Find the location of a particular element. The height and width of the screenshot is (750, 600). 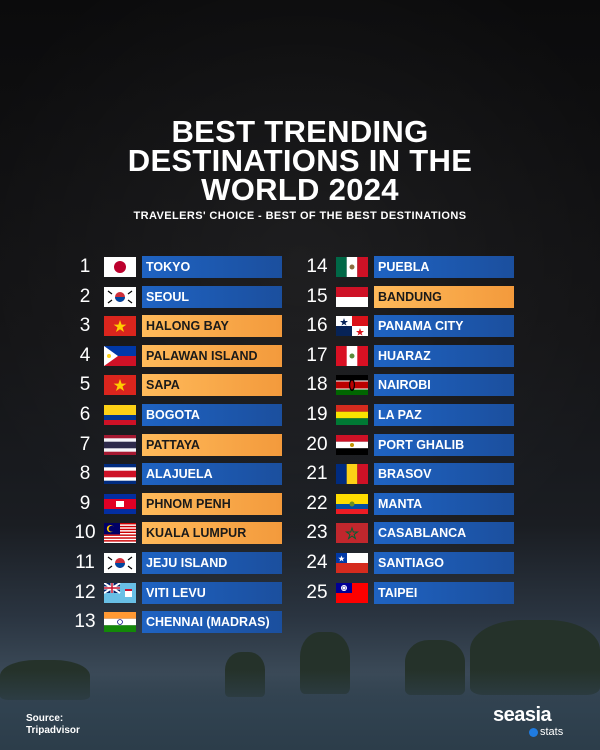

rank-number: 22 is located at coordinates (317, 503).